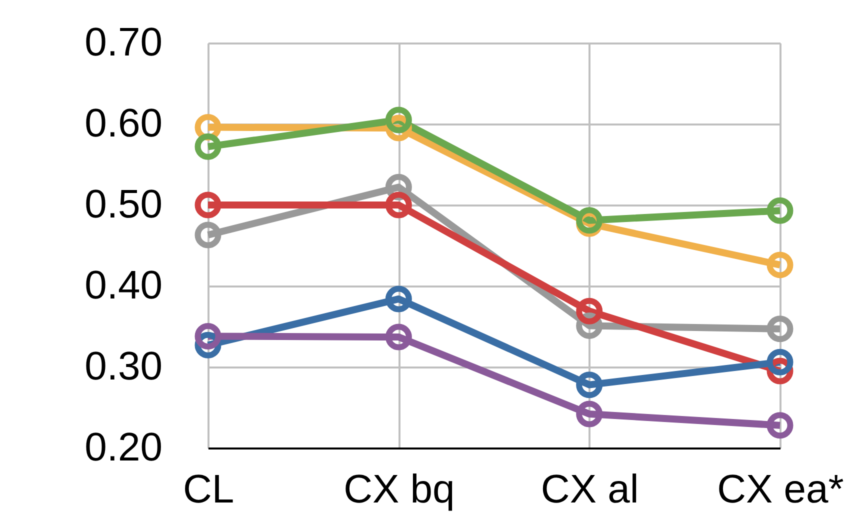  What do you see at coordinates (123, 204) in the screenshot?
I see `y-tick-label: 0.50` at bounding box center [123, 204].